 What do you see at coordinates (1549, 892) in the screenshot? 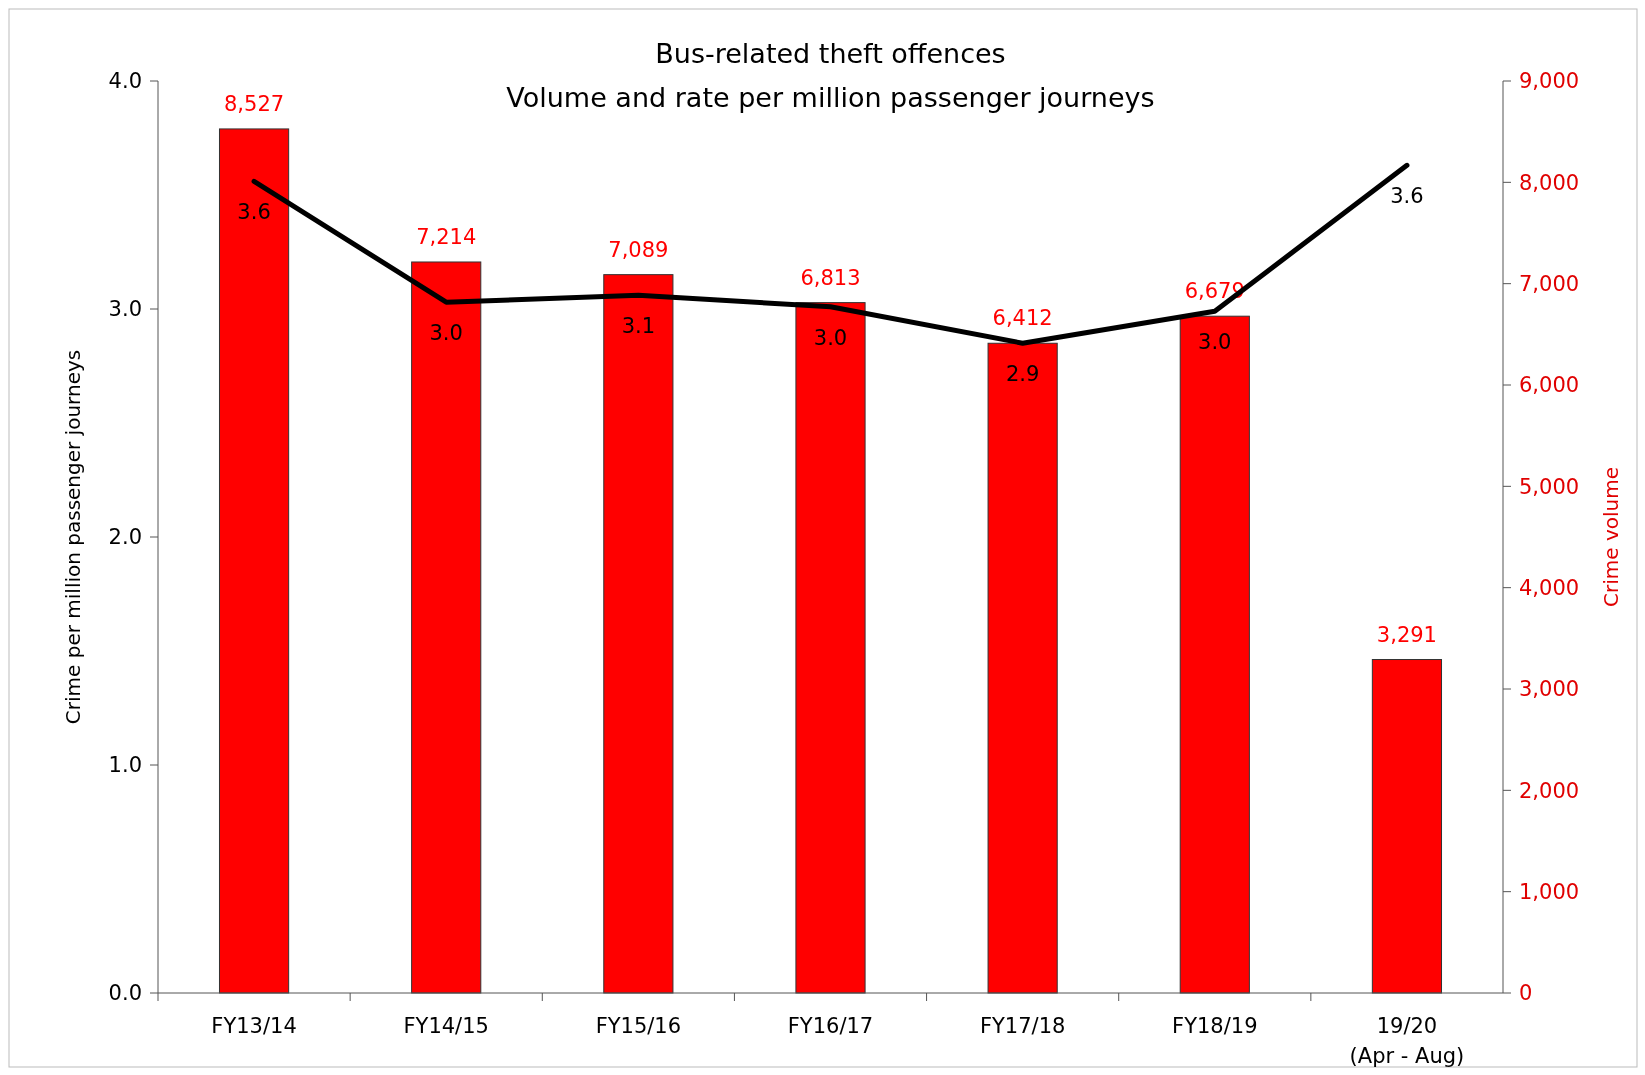
I see `y2-tick-label: 1,000` at bounding box center [1549, 892].